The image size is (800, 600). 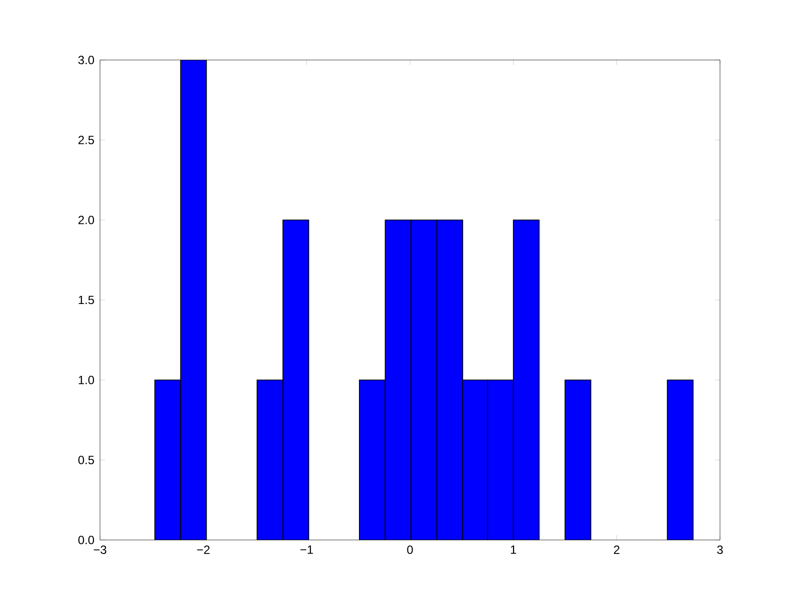 I want to click on y-tick-label: 1.5, so click(x=86, y=300).